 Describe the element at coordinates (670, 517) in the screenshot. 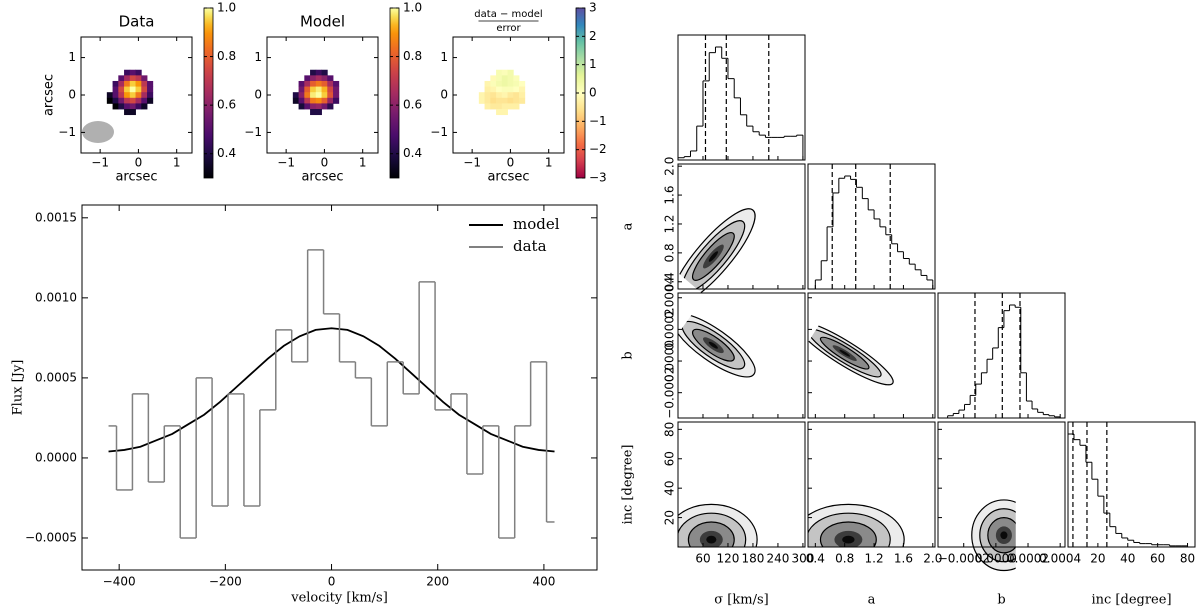

I see `y-tick-label: 20` at that location.